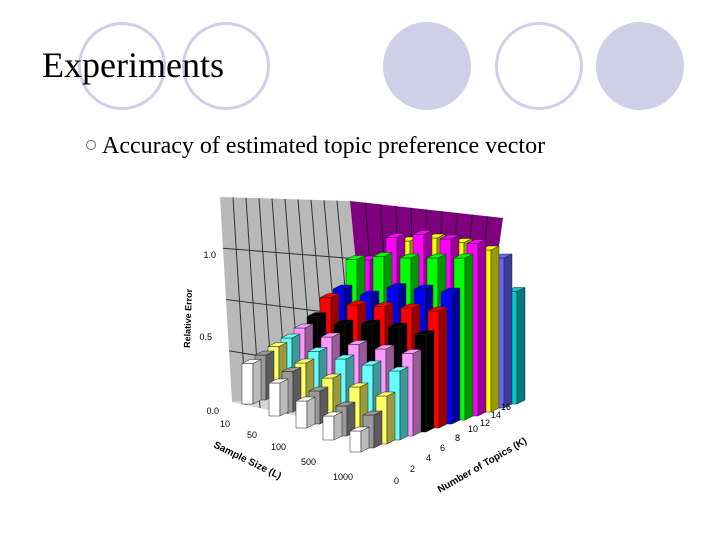 The width and height of the screenshot is (720, 540). I want to click on z-tick-label: 1.0, so click(209, 255).